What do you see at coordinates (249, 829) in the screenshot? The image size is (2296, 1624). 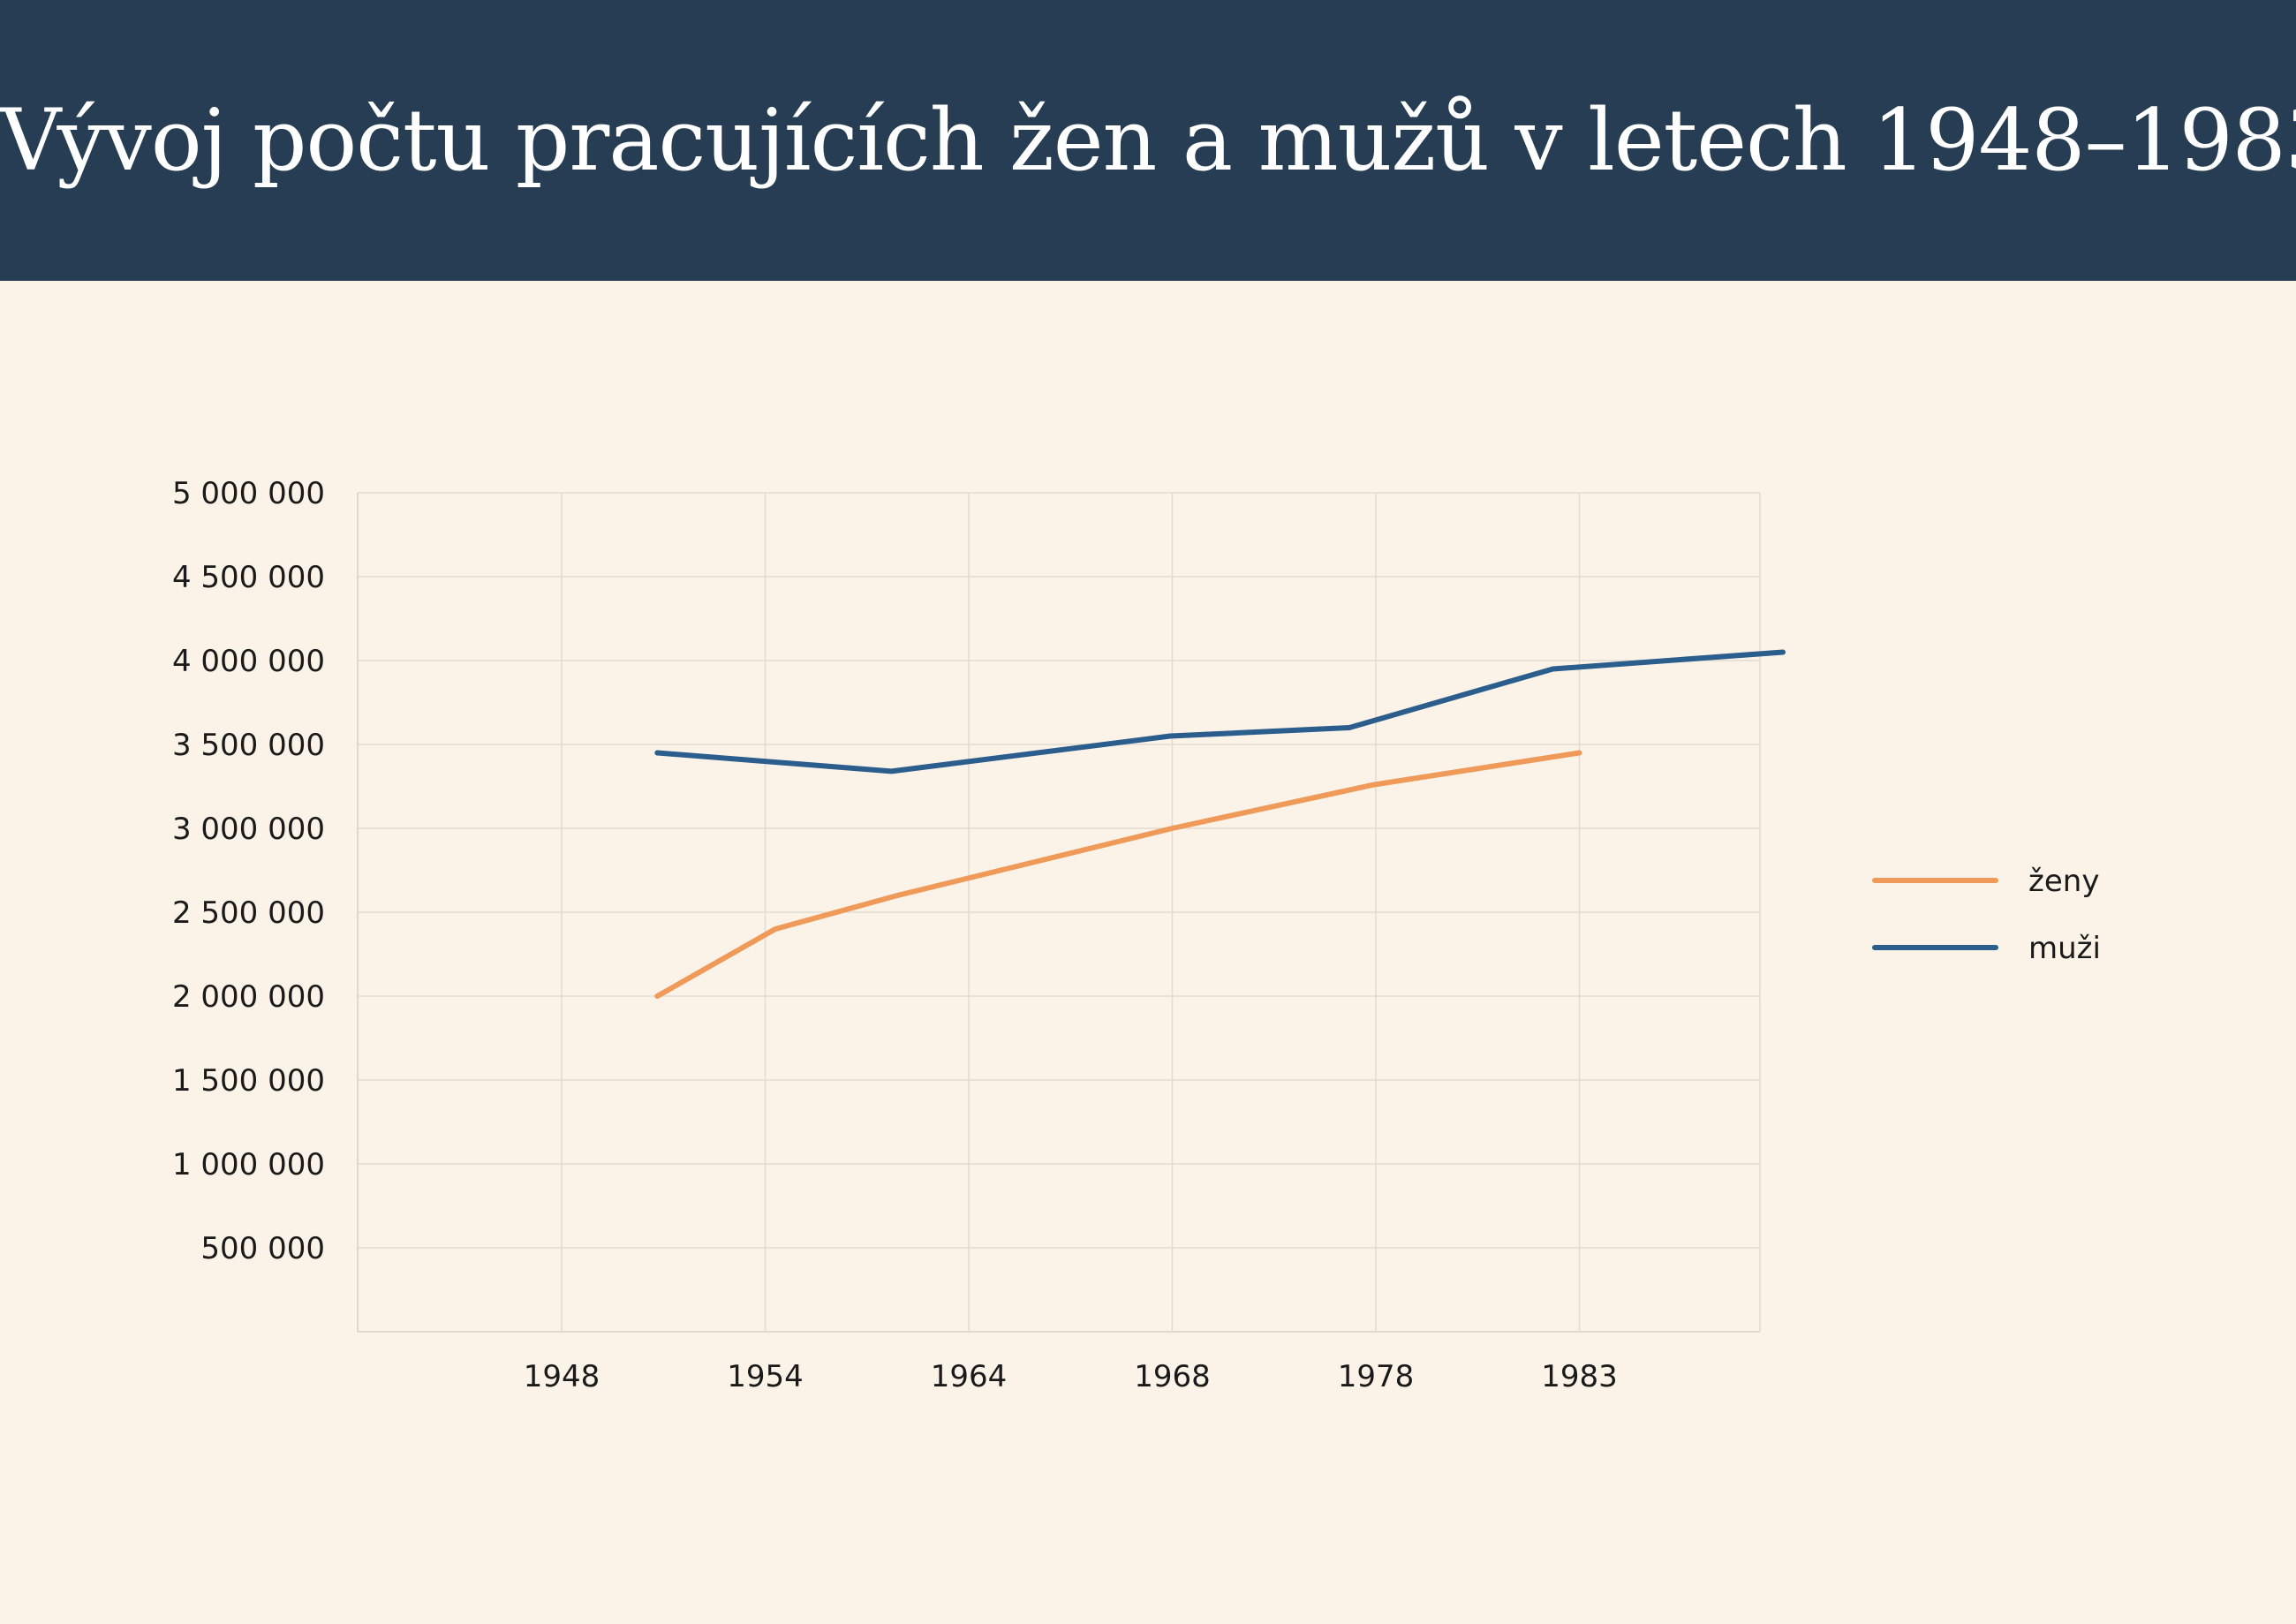 I see `y-tick-label: 3 000 000` at bounding box center [249, 829].